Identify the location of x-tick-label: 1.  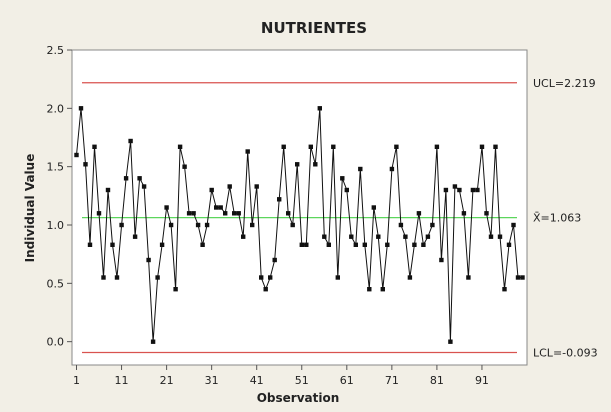
(76, 380).